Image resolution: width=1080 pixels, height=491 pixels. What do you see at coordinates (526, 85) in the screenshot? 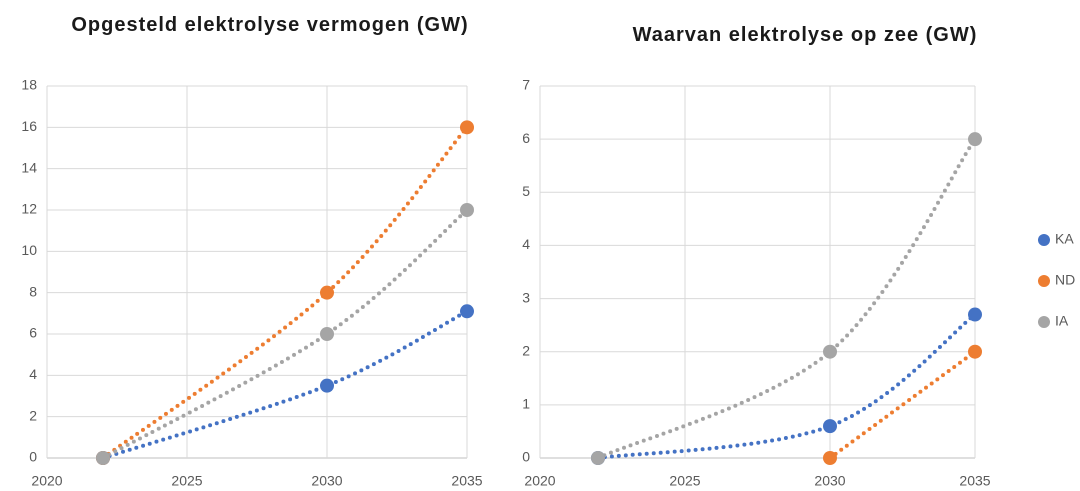
I see `y-tick-label: 7` at bounding box center [526, 85].